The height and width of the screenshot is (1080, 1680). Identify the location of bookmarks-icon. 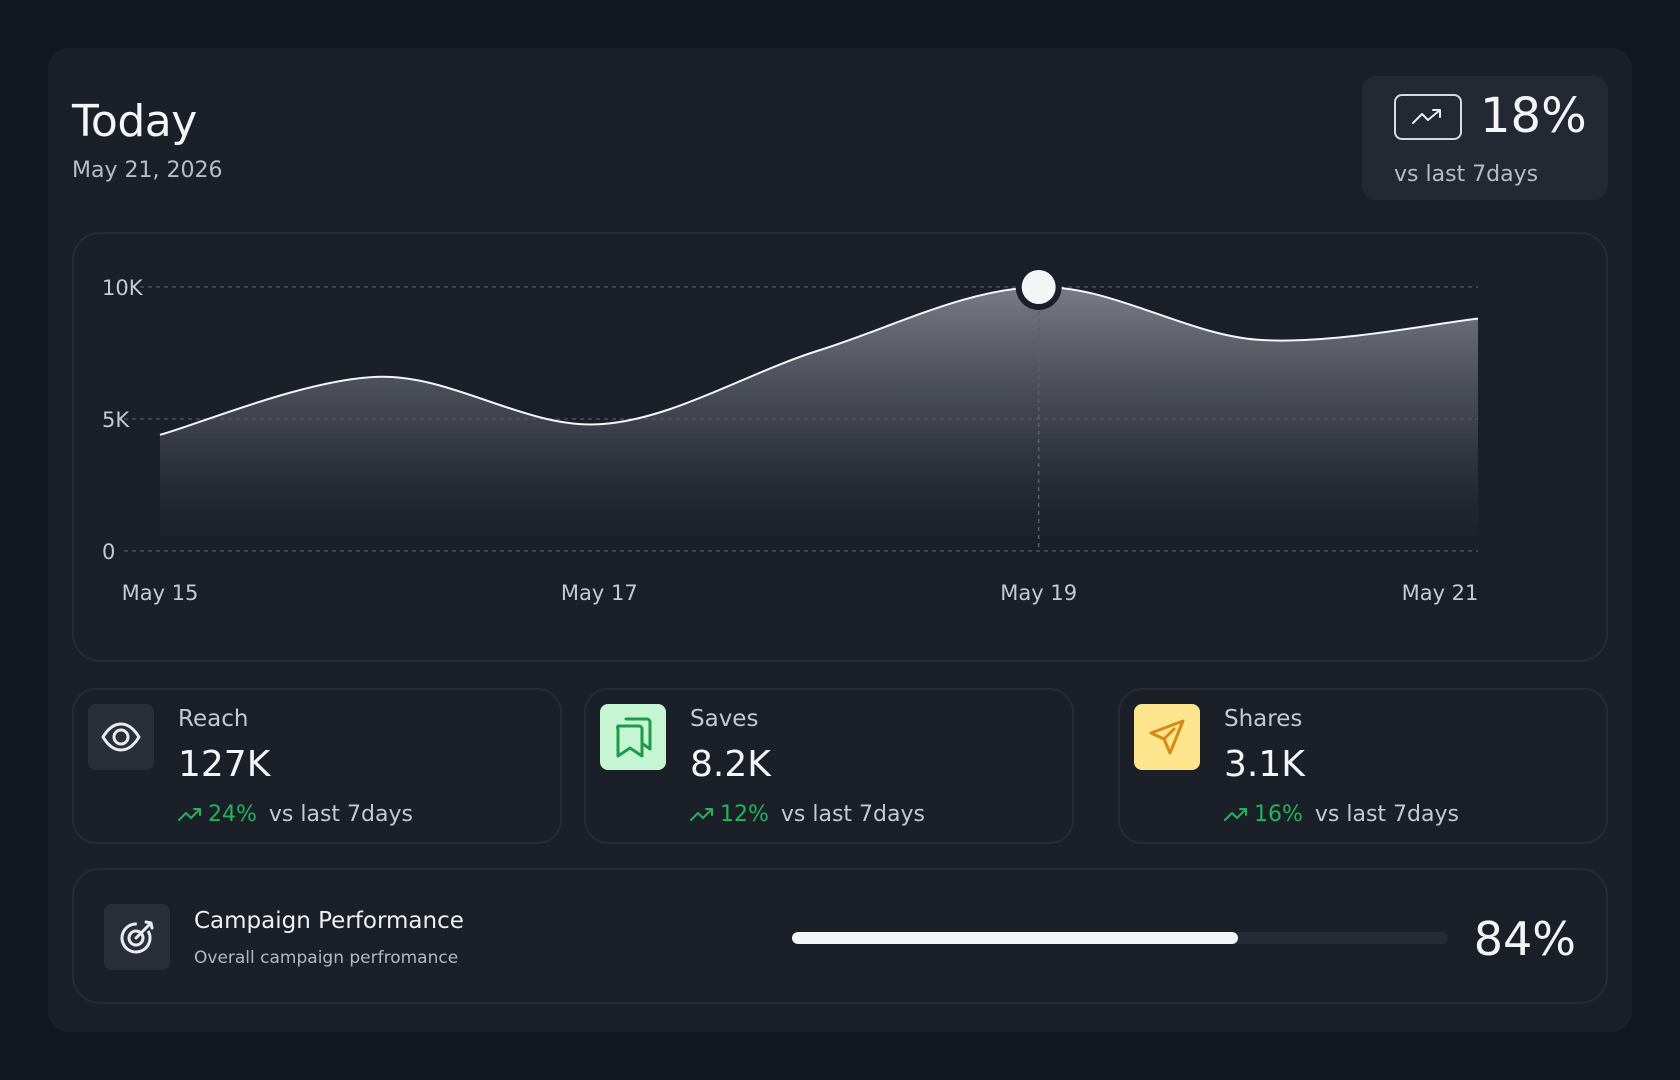
(633, 737).